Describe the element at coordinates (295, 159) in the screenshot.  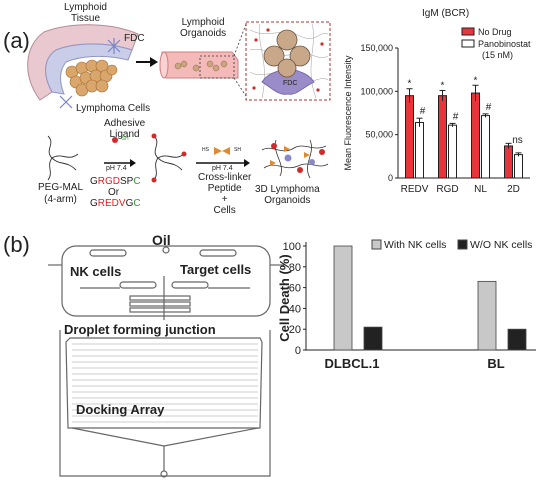
I see `hydrogel-network-icon` at that location.